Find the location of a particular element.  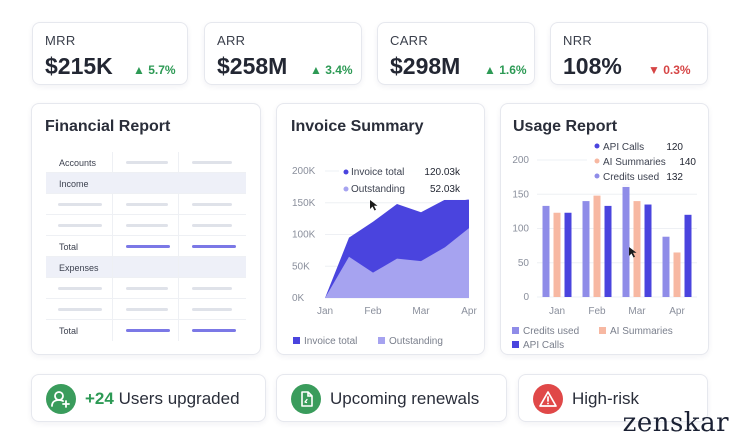

tooltip-value: 52.03k is located at coordinates (445, 189).